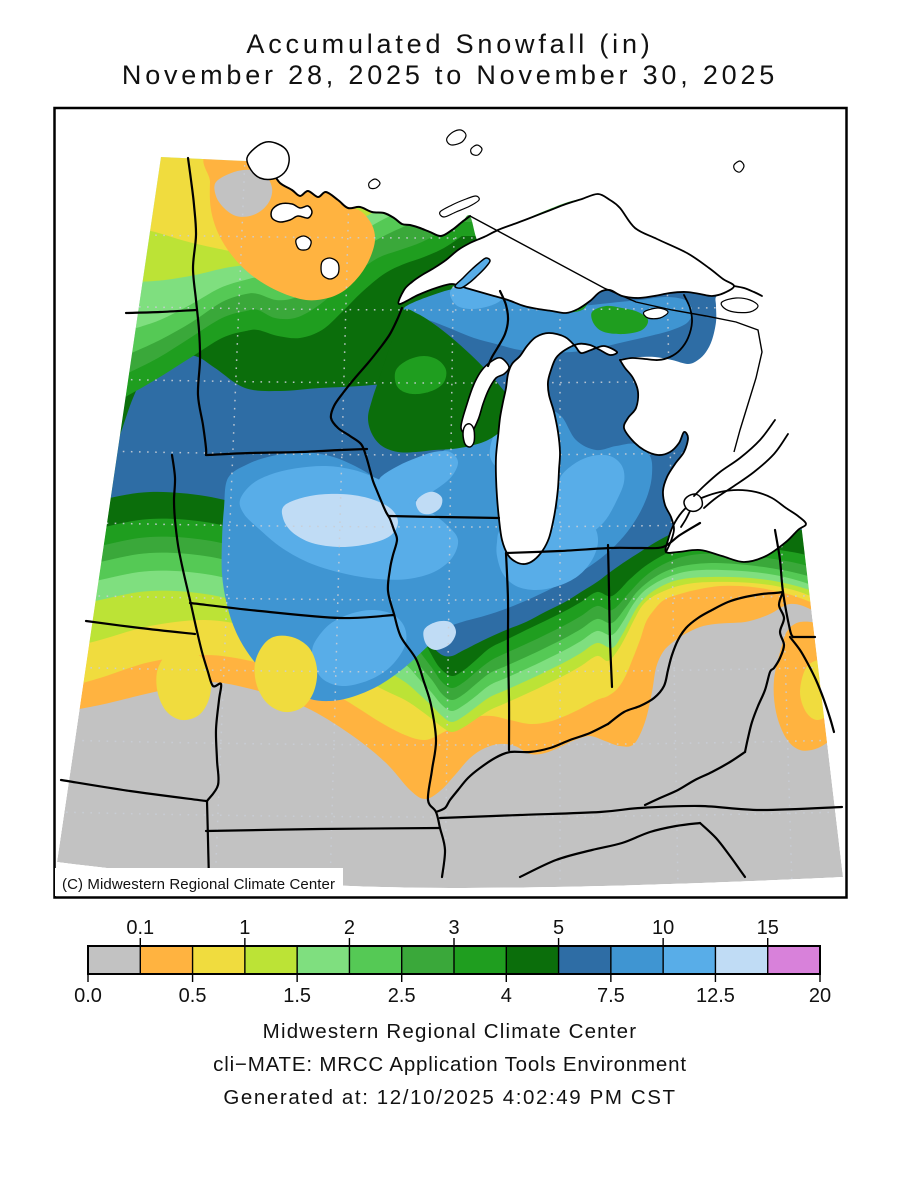  Describe the element at coordinates (193, 996) in the screenshot. I see `svg-text: 0.5` at that location.